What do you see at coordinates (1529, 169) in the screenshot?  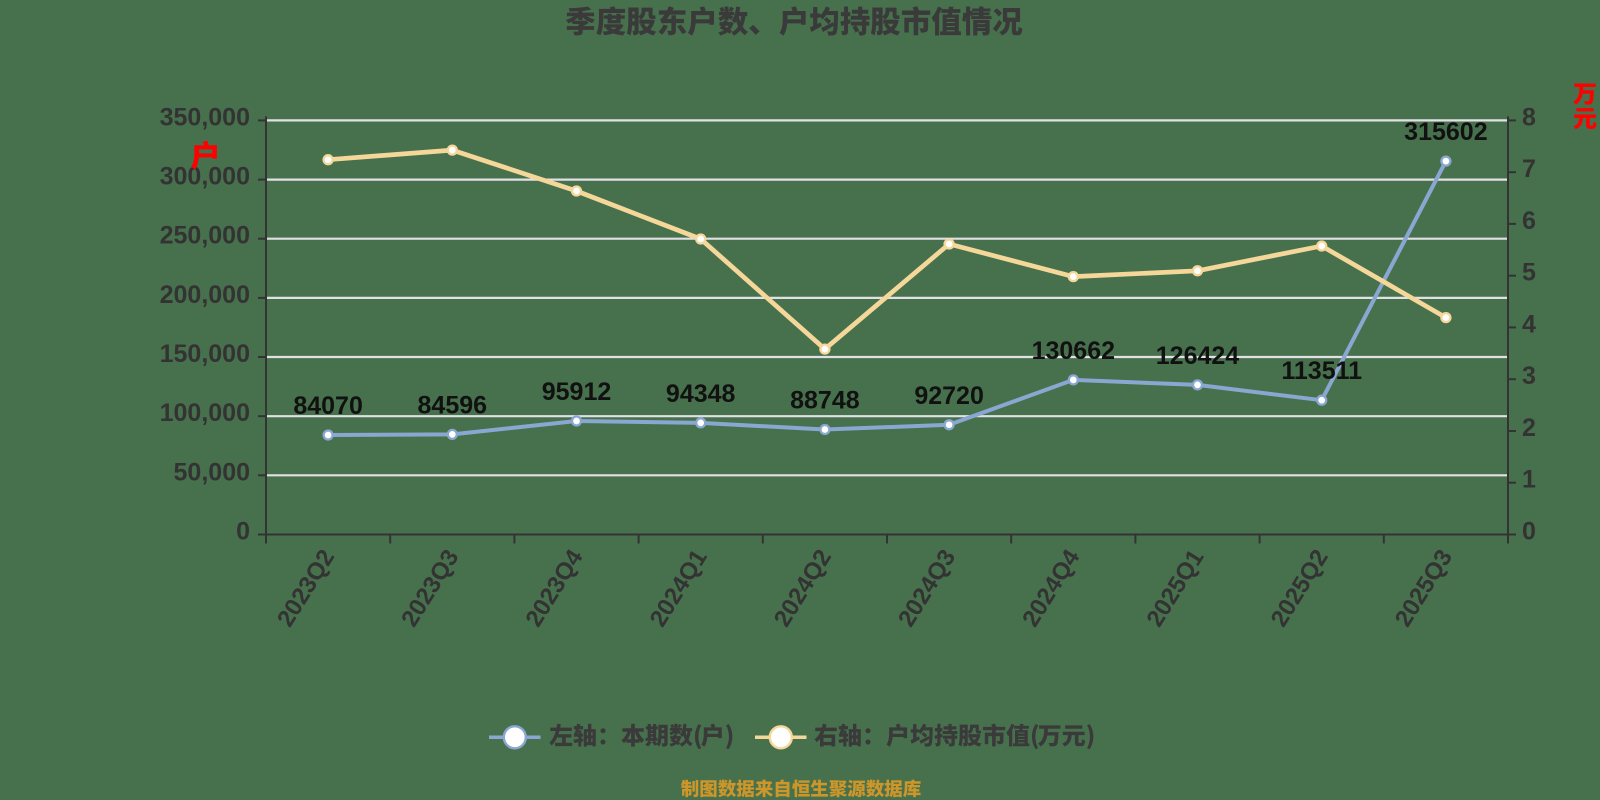 I see `svg-text: 7` at bounding box center [1529, 169].